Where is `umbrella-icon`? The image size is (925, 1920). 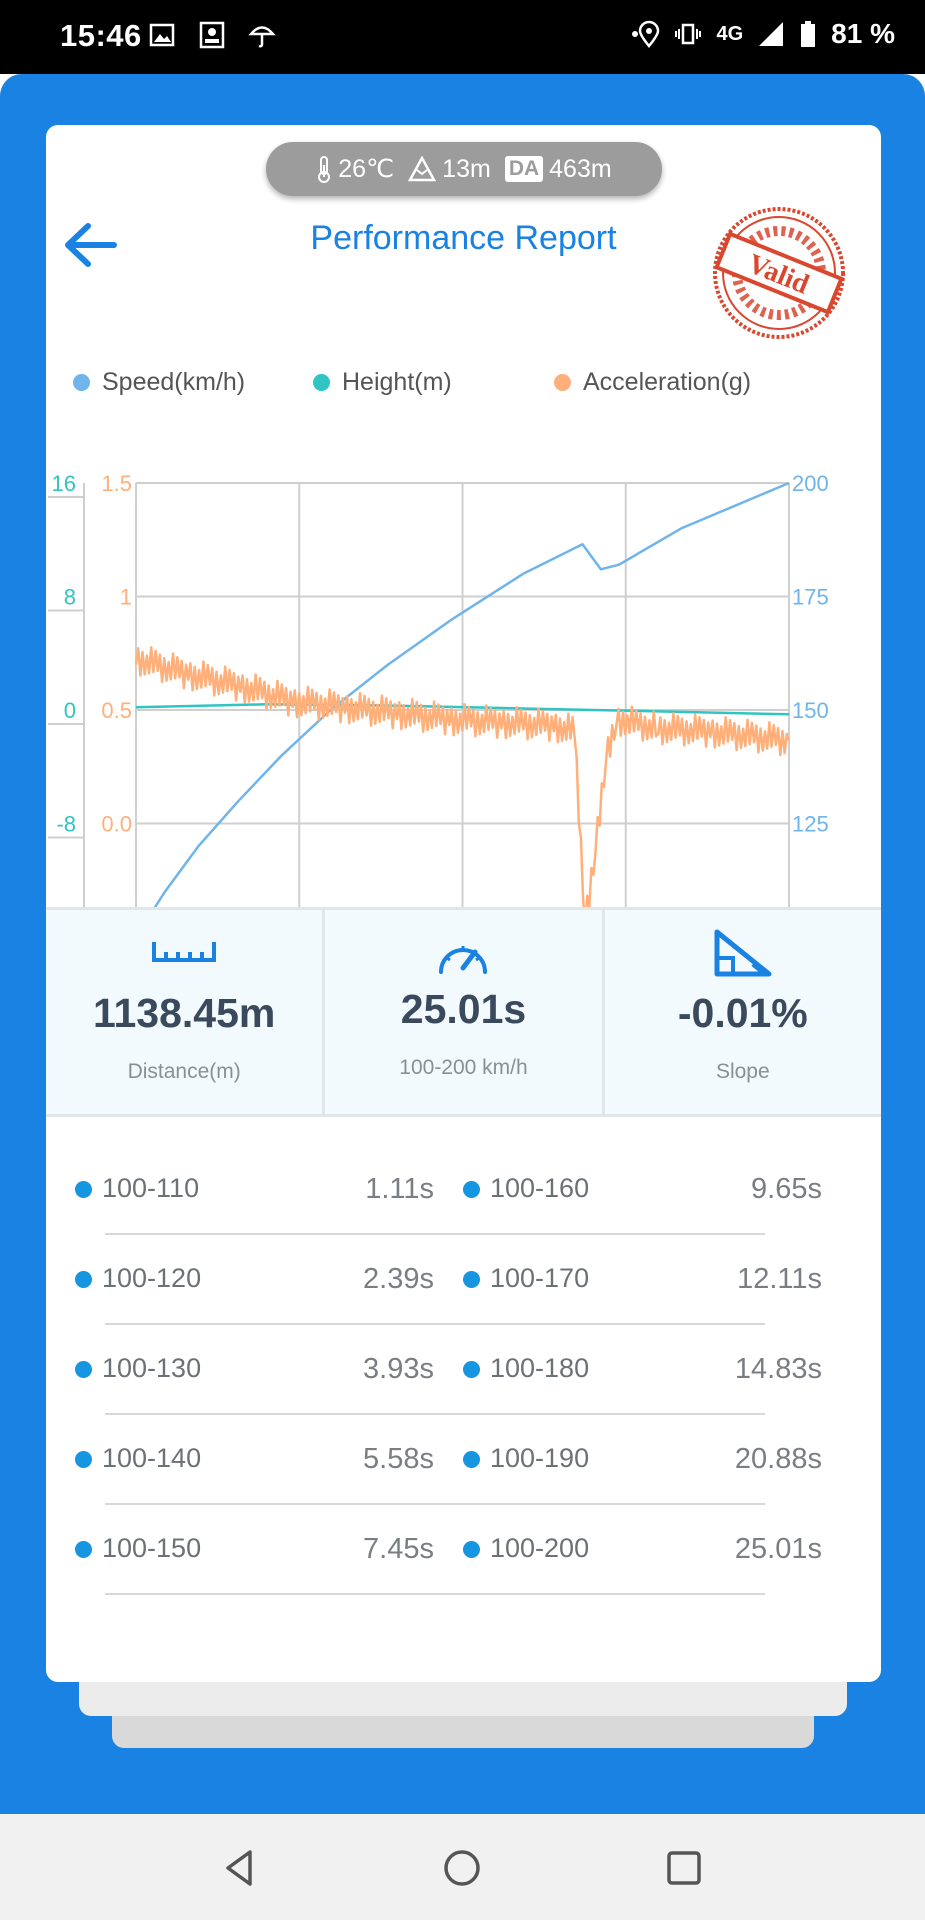
umbrella-icon is located at coordinates (262, 37).